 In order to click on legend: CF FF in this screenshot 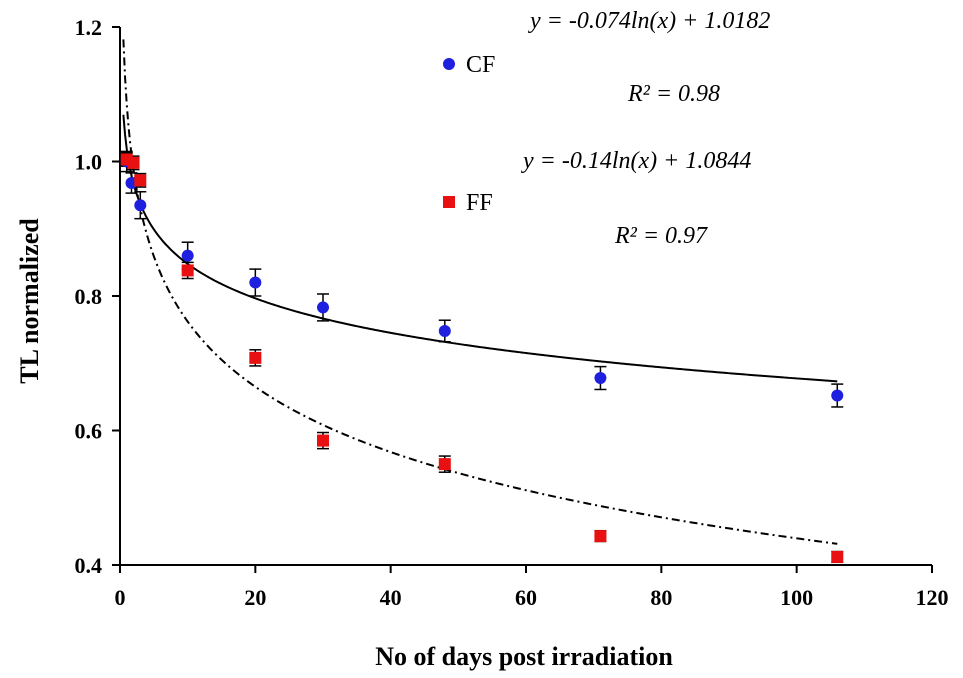, I will do `click(469, 134)`.